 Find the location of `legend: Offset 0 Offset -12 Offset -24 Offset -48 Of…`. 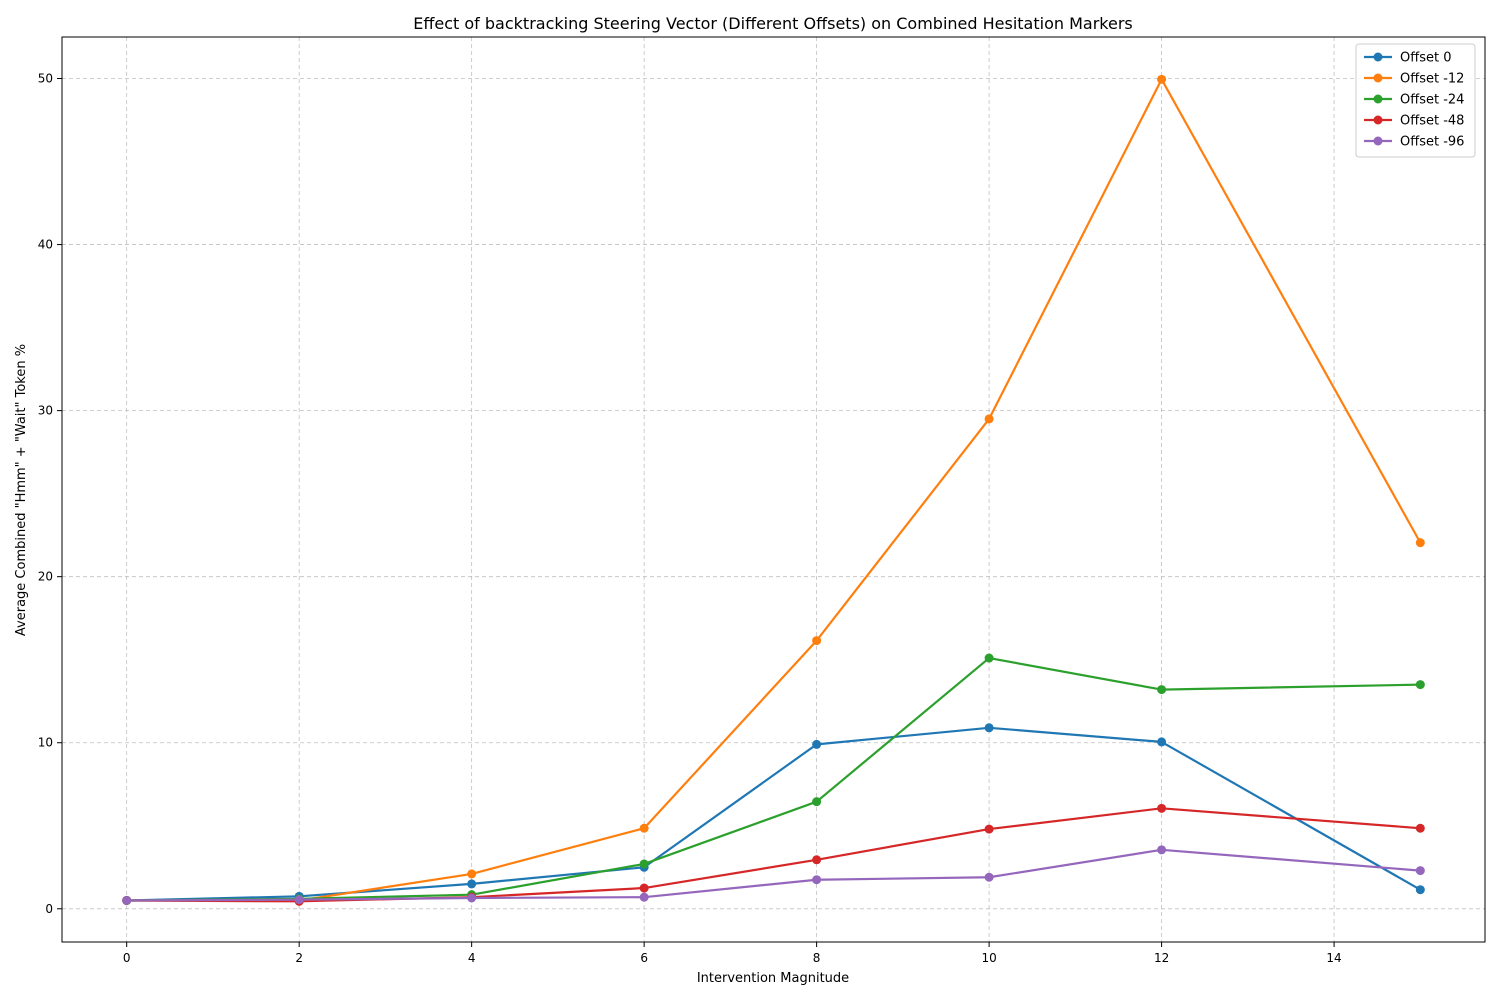

legend: Offset 0 Offset -12 Offset -24 Offset -48 Of… is located at coordinates (1415, 100).